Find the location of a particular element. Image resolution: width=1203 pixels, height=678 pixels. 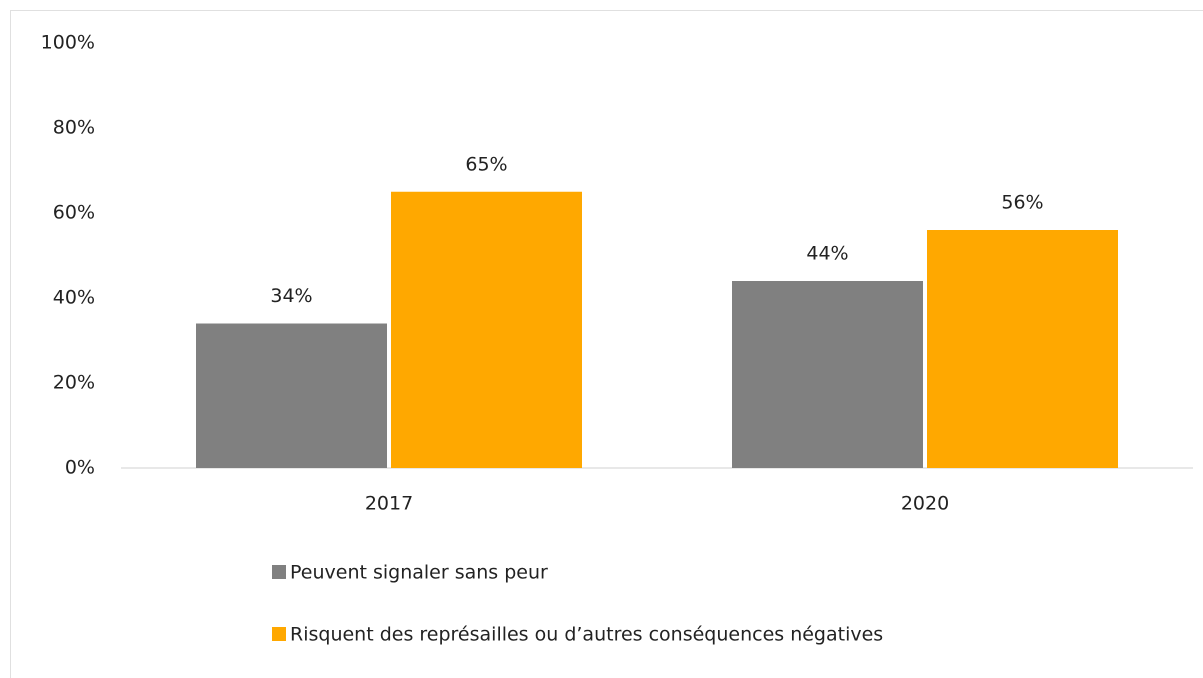

x-tick-label: 2017 is located at coordinates (389, 504).